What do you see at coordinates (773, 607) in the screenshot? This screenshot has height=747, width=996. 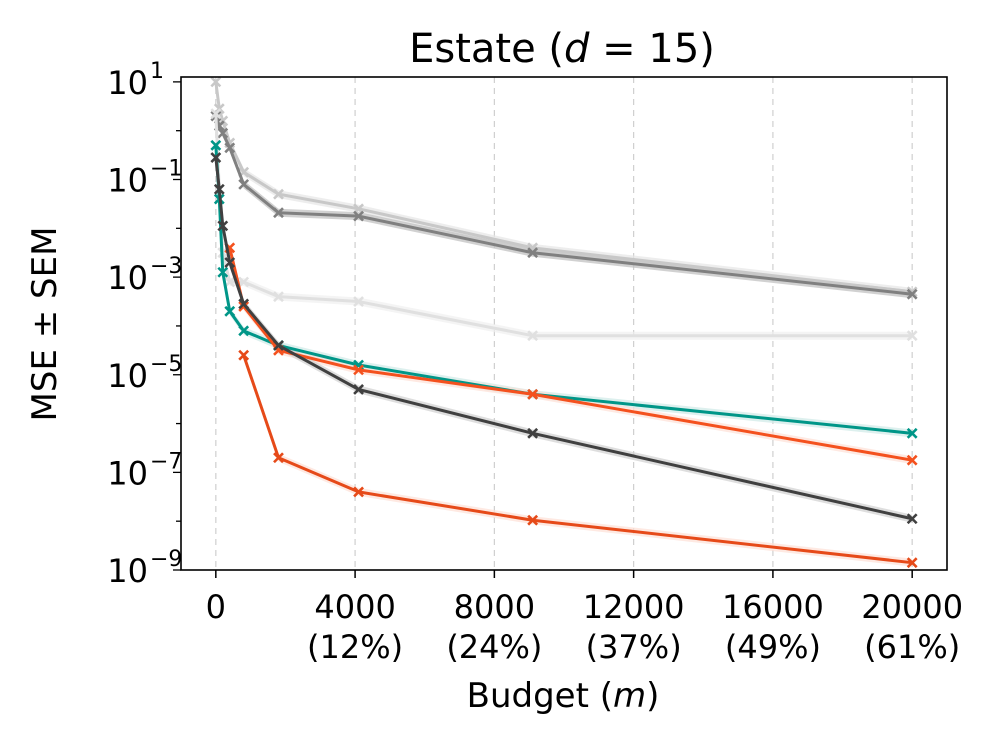 I see `x-tick-label: 16000` at bounding box center [773, 607].